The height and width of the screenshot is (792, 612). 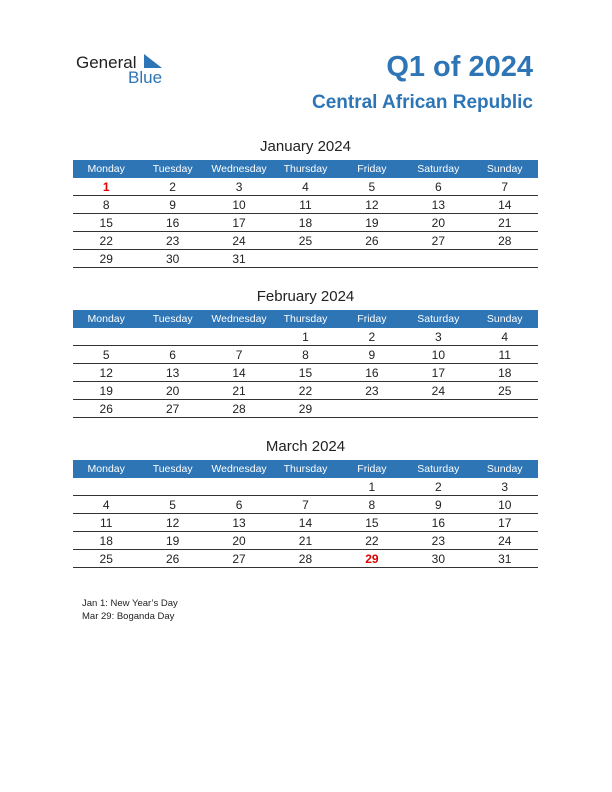 What do you see at coordinates (438, 169) in the screenshot?
I see `weekday-label: Saturday` at bounding box center [438, 169].